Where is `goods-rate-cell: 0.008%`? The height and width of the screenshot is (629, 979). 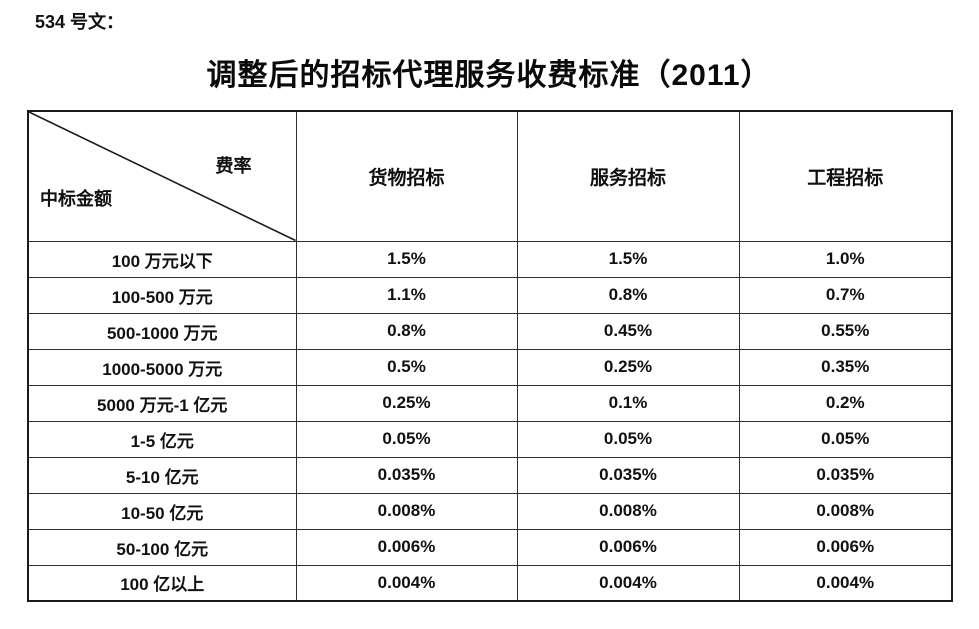
goods-rate-cell: 0.008% is located at coordinates (406, 511).